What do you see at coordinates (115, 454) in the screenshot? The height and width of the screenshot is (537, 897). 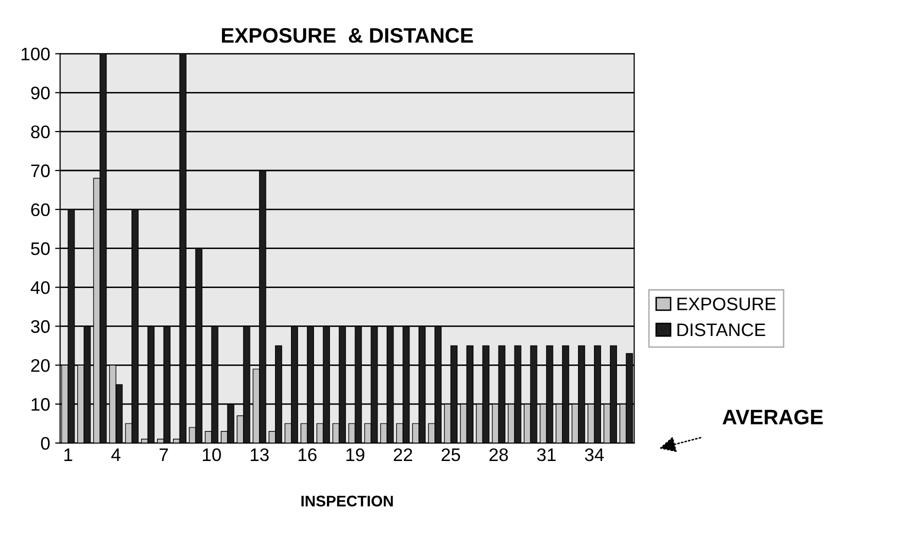 I see `x-tick-label: 4` at bounding box center [115, 454].